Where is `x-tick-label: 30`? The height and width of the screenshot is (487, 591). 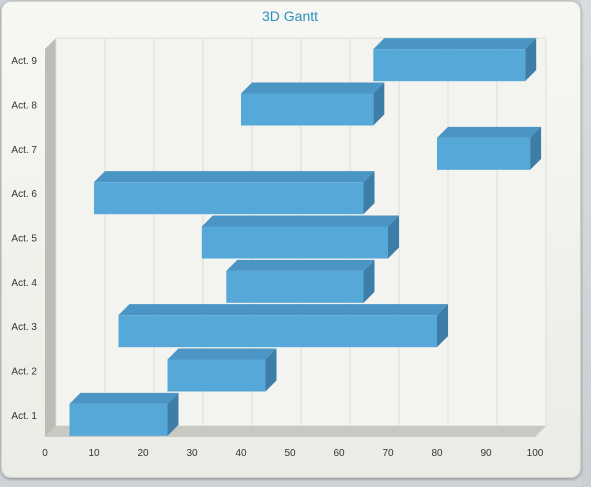
x-tick-label: 30 is located at coordinates (192, 453).